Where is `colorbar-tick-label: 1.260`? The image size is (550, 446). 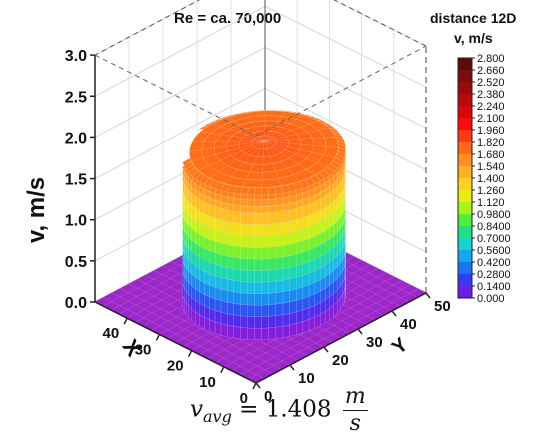
colorbar-tick-label: 1.260 is located at coordinates (491, 191).